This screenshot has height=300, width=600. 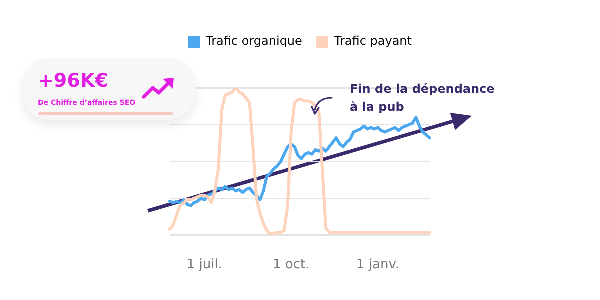 What do you see at coordinates (378, 265) in the screenshot?
I see `x-tick-label: 1 janv.` at bounding box center [378, 265].